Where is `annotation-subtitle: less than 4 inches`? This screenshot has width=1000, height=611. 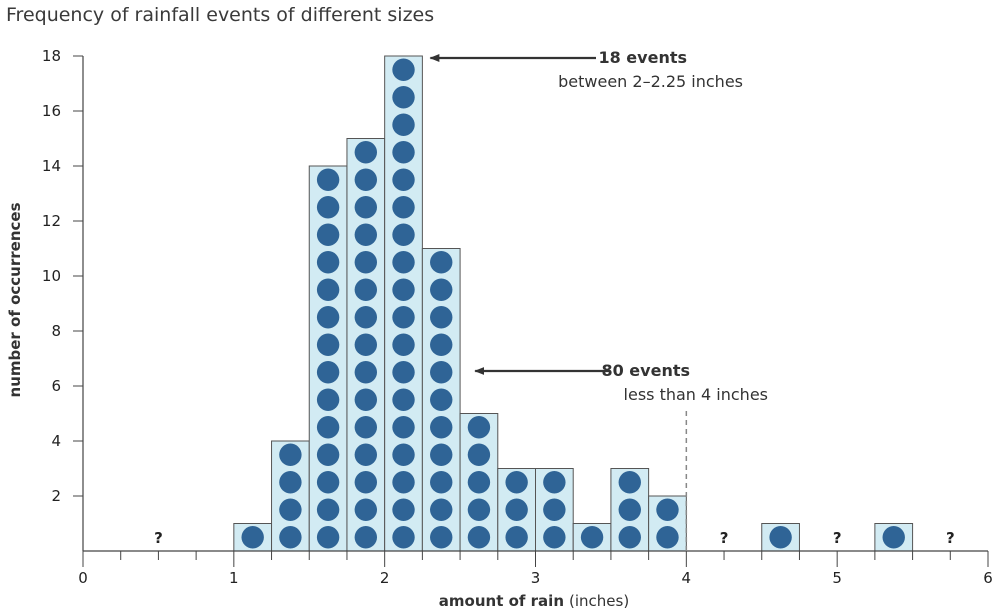 annotation-subtitle: less than 4 inches is located at coordinates (696, 394).